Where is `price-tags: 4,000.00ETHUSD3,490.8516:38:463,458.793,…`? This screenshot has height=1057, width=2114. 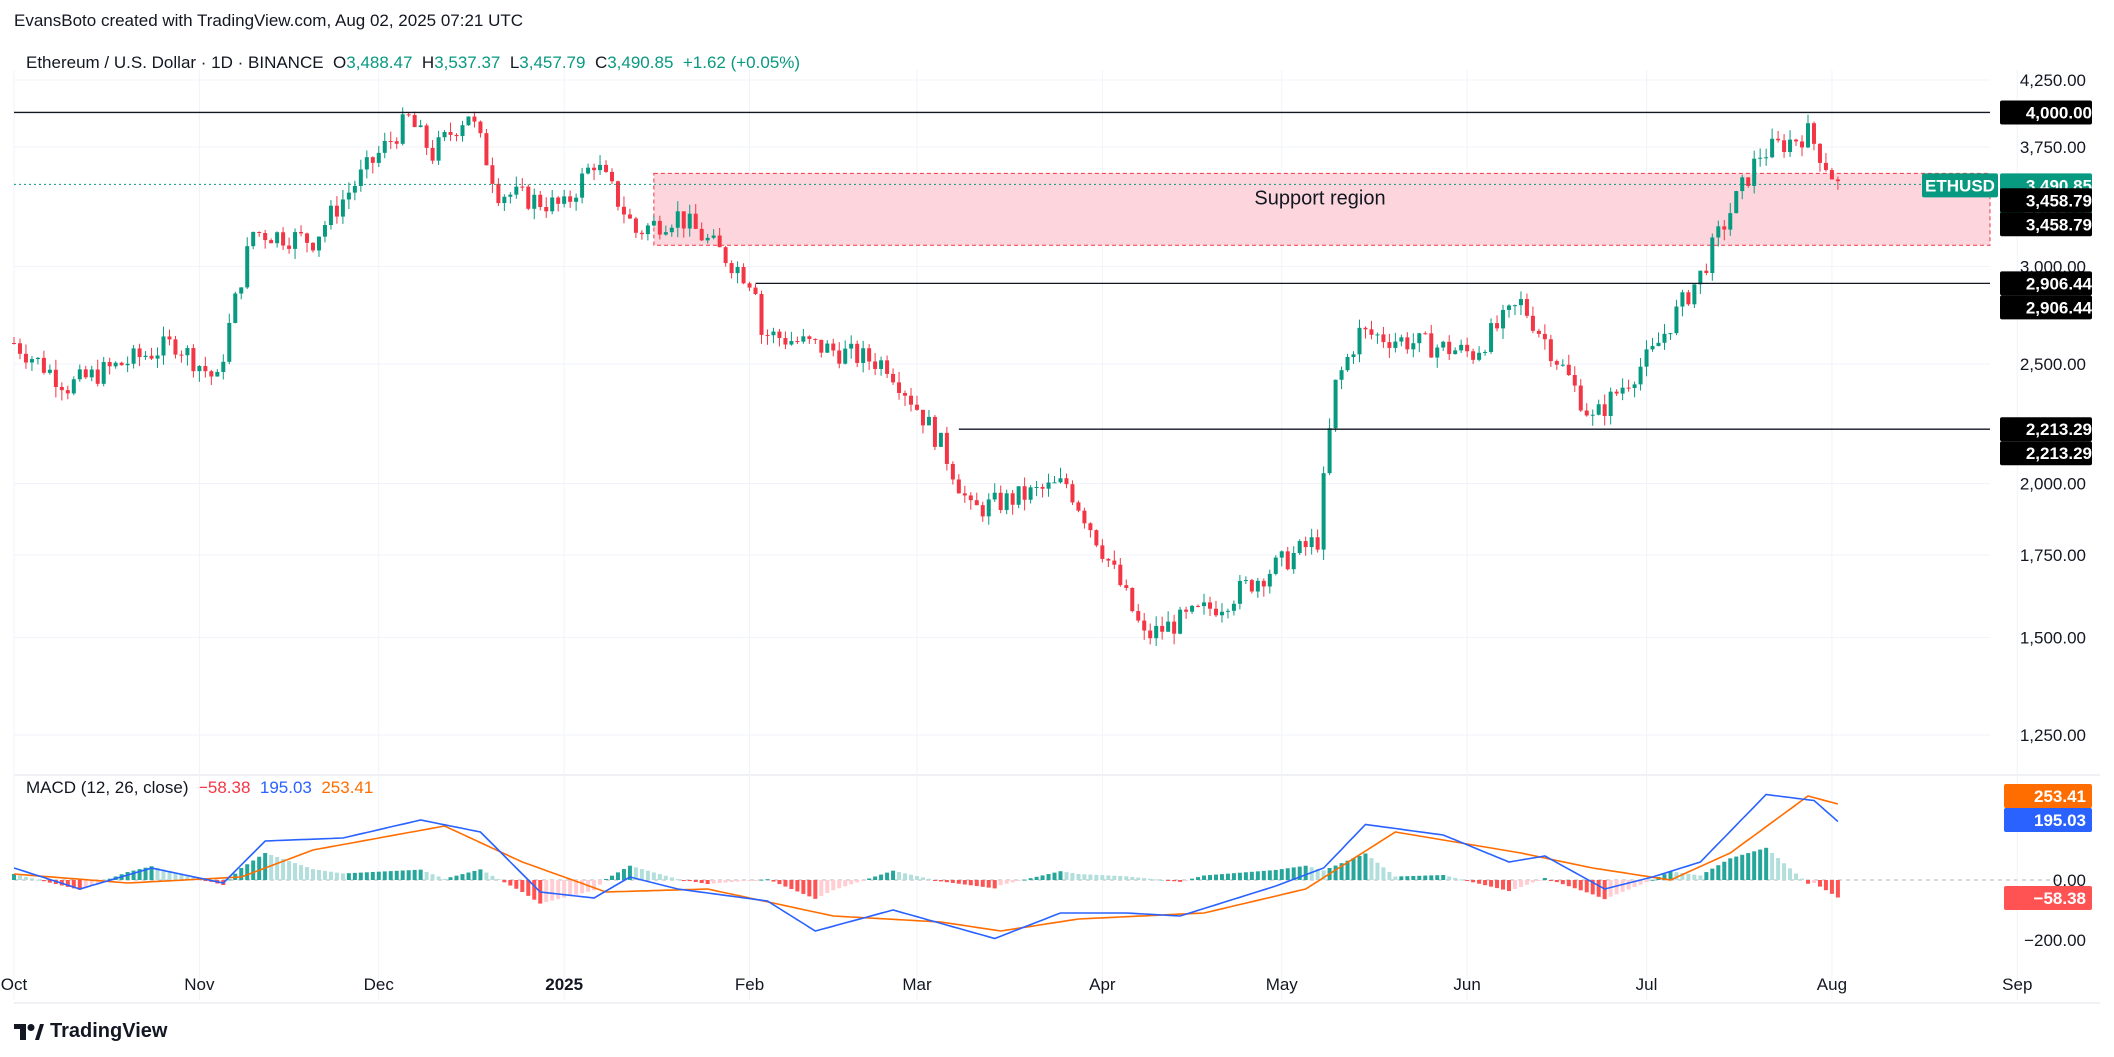
price-tags: 4,000.00ETHUSD3,490.8516:38:463,458.793,… is located at coordinates (2007, 505).